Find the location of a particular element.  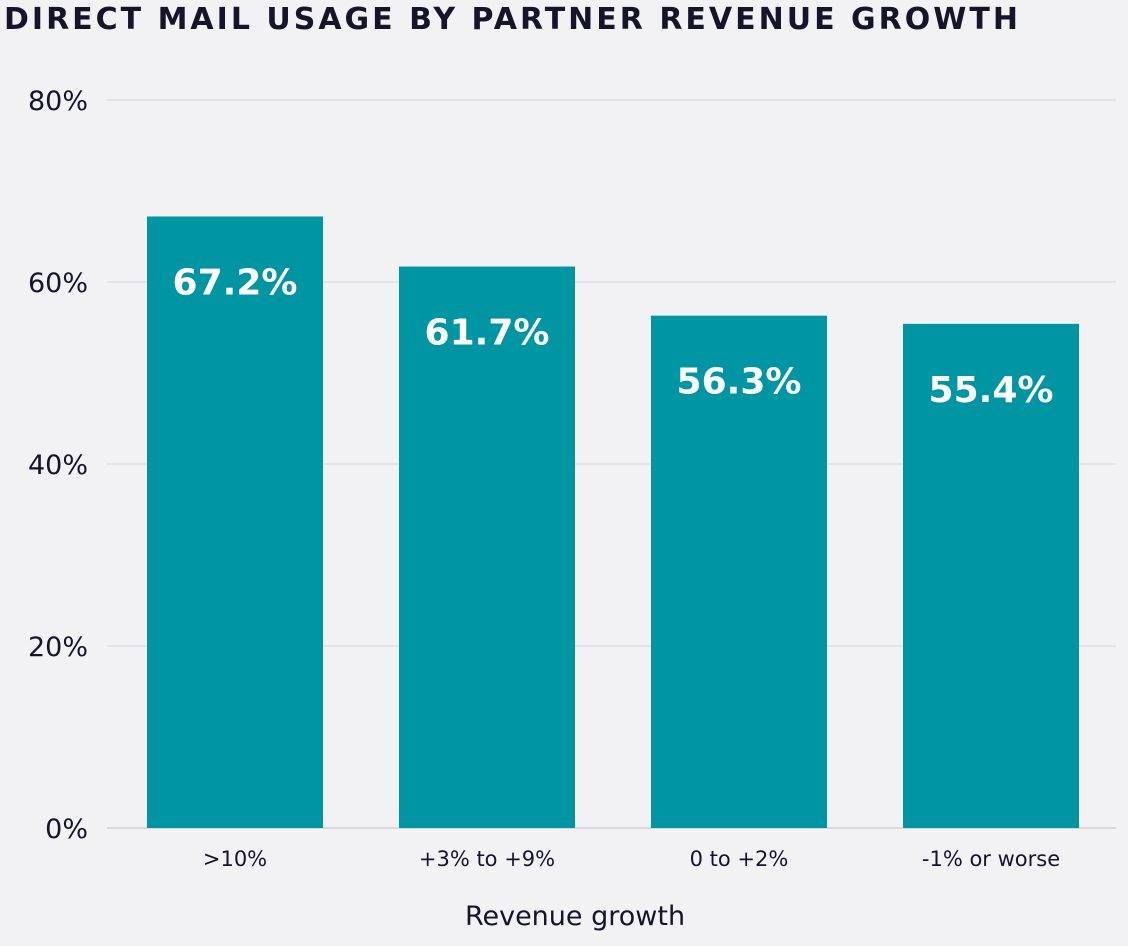

y-tick-label: 80% is located at coordinates (58, 101).